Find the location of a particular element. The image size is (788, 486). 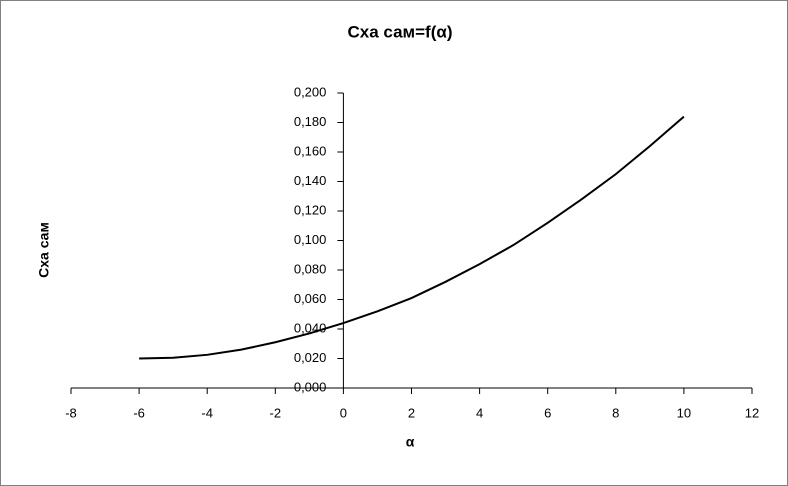

y-tick-label: 0,080 is located at coordinates (310, 268).